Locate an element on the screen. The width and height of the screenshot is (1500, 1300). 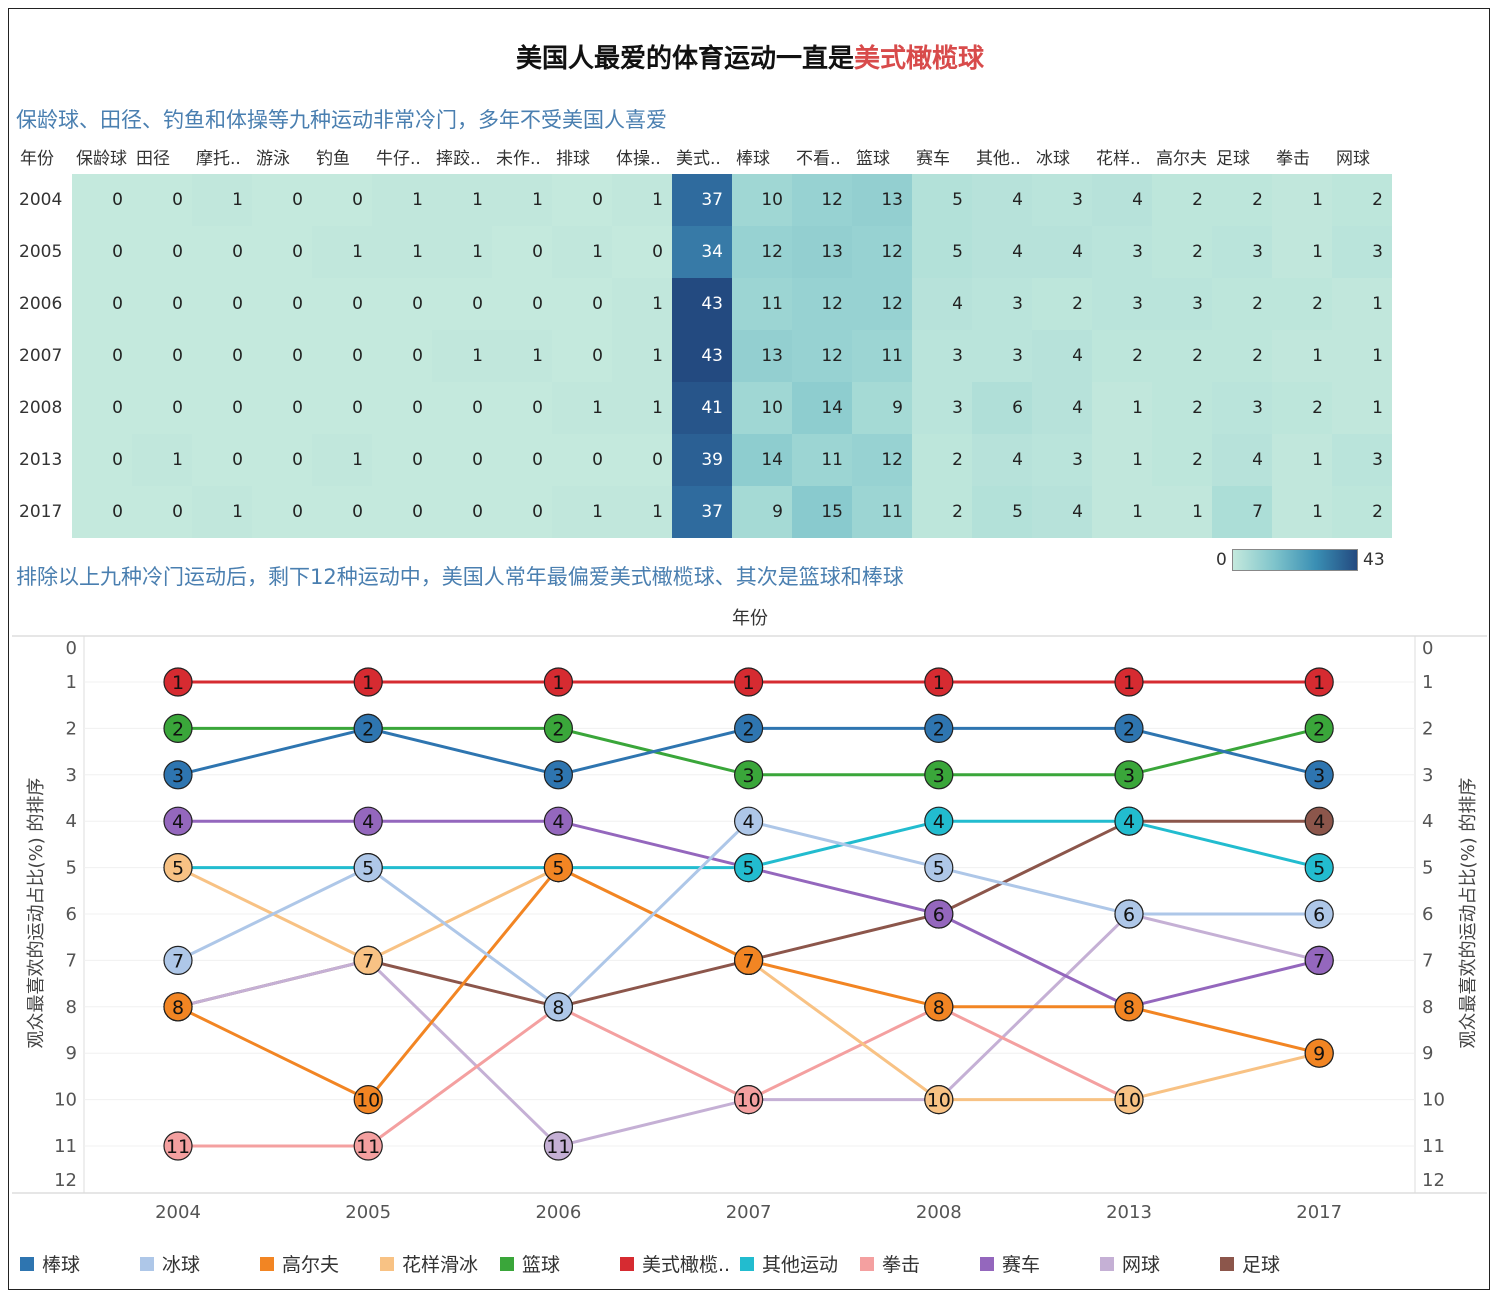
rank-marker: 2 is located at coordinates (1129, 728).